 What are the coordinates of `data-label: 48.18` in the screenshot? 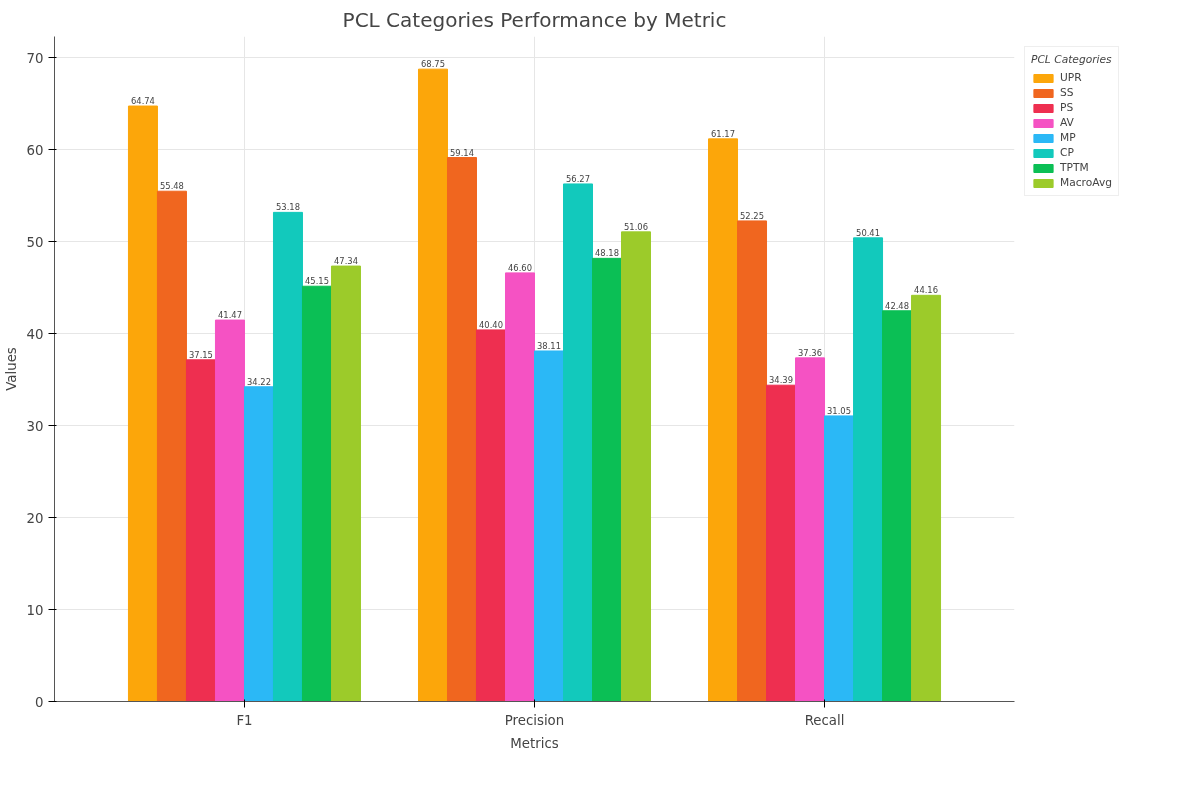 It's located at (607, 253).